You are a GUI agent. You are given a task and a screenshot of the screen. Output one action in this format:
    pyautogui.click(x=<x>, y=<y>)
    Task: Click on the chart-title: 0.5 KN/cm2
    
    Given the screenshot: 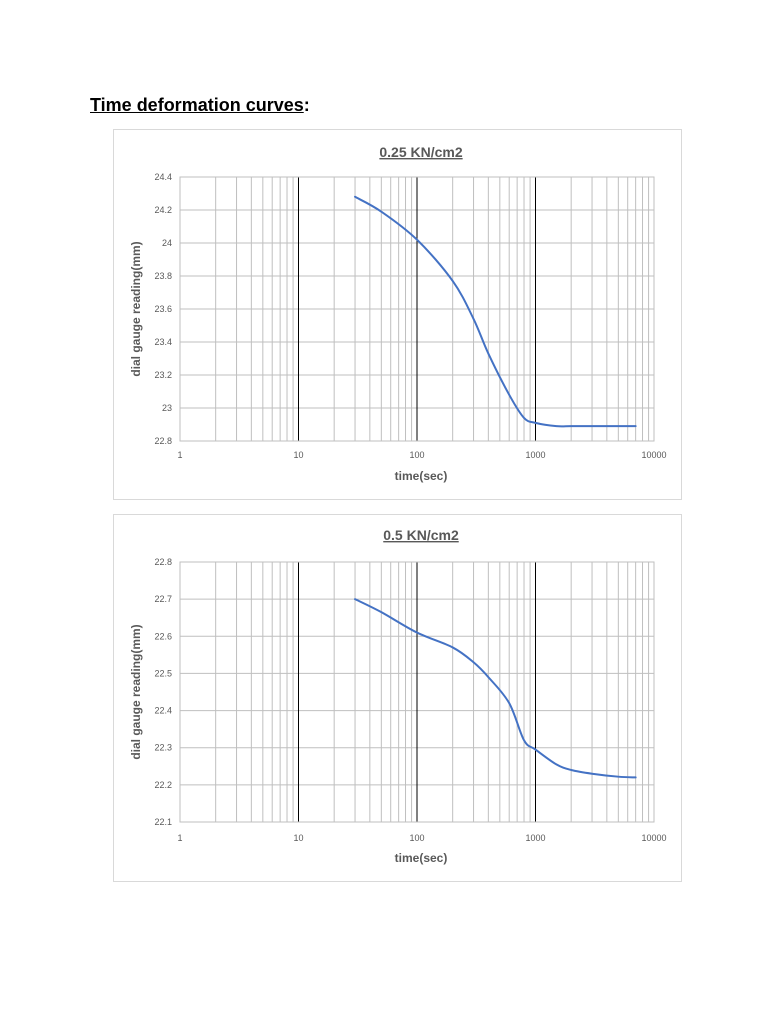 What is the action you would take?
    pyautogui.click(x=421, y=535)
    